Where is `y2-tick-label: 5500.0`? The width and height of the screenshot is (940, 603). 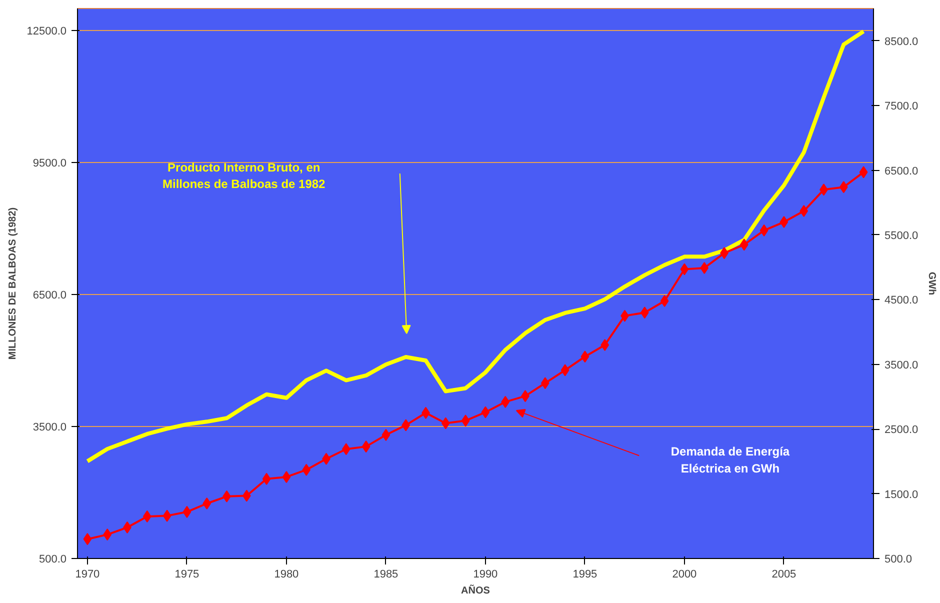 y2-tick-label: 5500.0 is located at coordinates (901, 236).